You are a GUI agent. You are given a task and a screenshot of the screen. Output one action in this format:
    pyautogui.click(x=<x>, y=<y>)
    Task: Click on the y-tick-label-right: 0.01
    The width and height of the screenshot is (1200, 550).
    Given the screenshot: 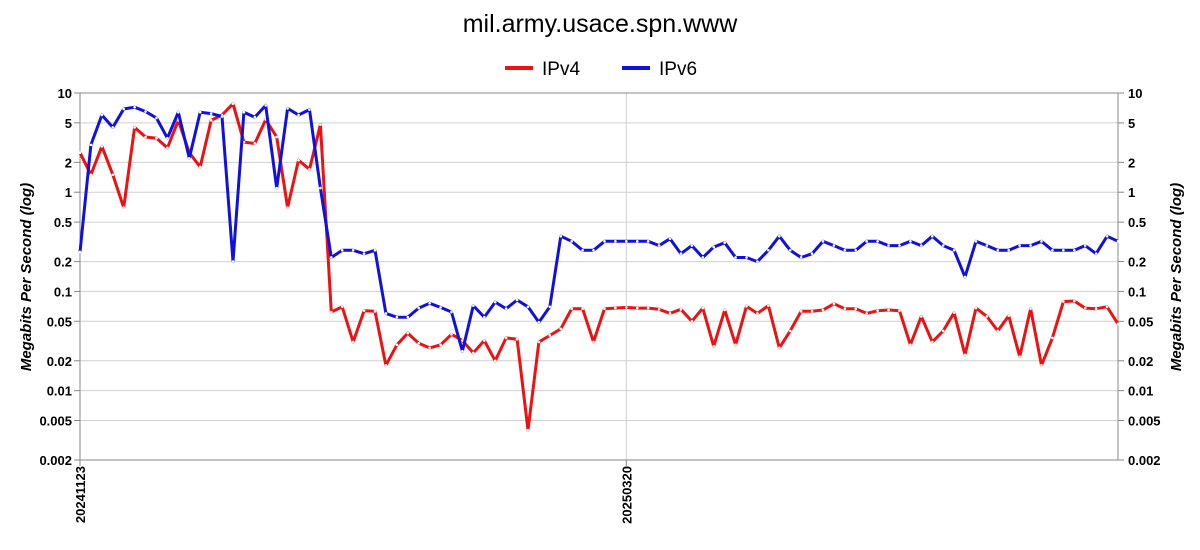 What is the action you would take?
    pyautogui.click(x=1140, y=391)
    